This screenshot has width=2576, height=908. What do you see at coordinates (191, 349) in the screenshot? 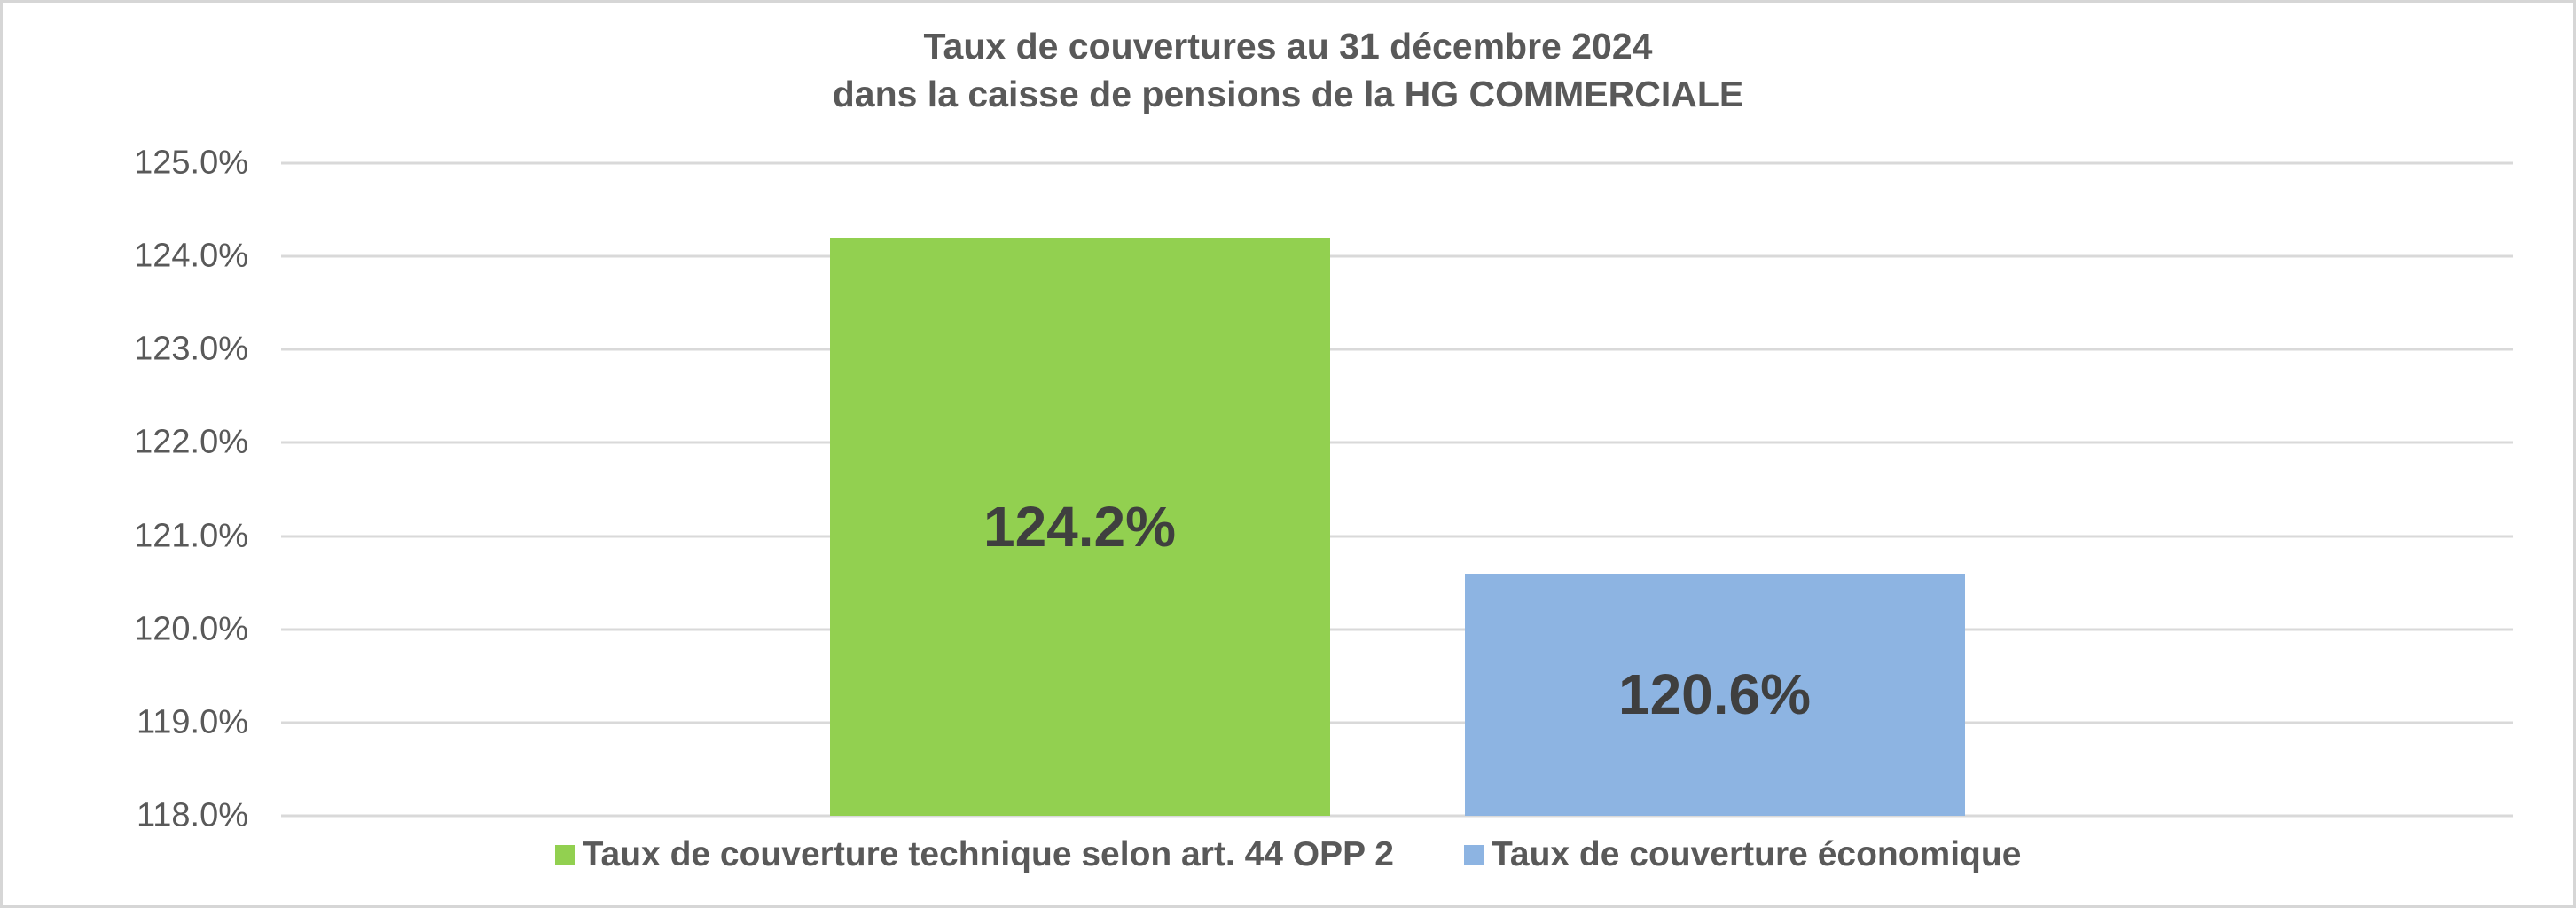
I see `y-axis-tick-label: 123.0%` at bounding box center [191, 349].